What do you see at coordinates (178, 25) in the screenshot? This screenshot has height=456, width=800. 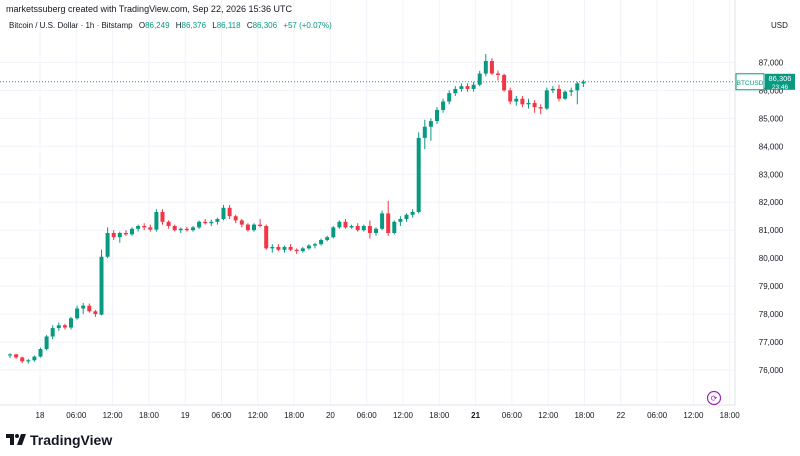 I see `legend-high-label: H` at bounding box center [178, 25].